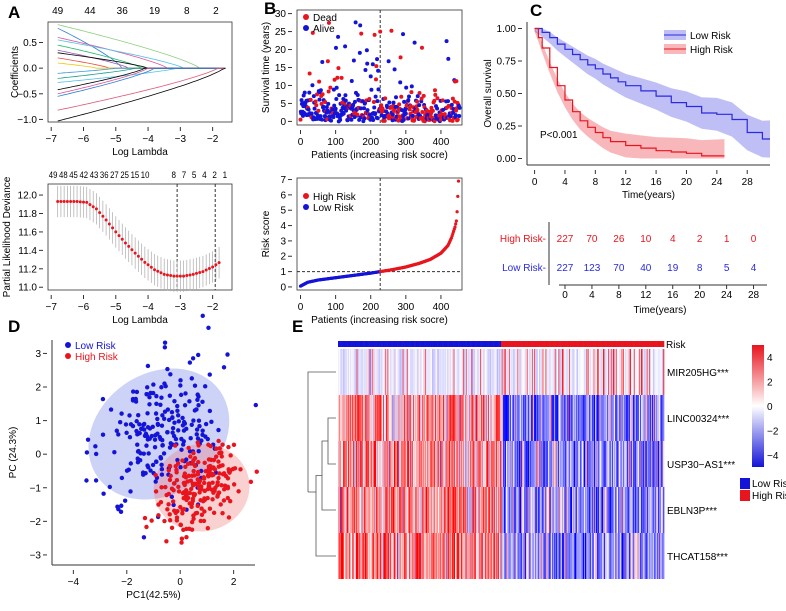  What do you see at coordinates (745, 495) in the screenshot?
I see `legend-swatch` at bounding box center [745, 495].